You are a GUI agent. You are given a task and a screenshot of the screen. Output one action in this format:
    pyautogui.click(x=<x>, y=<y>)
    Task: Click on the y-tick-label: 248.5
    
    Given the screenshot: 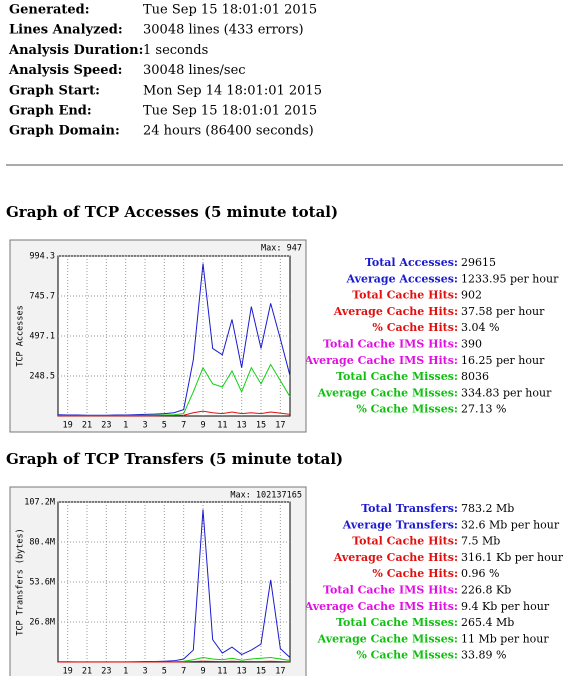 What is the action you would take?
    pyautogui.click(x=42, y=377)
    